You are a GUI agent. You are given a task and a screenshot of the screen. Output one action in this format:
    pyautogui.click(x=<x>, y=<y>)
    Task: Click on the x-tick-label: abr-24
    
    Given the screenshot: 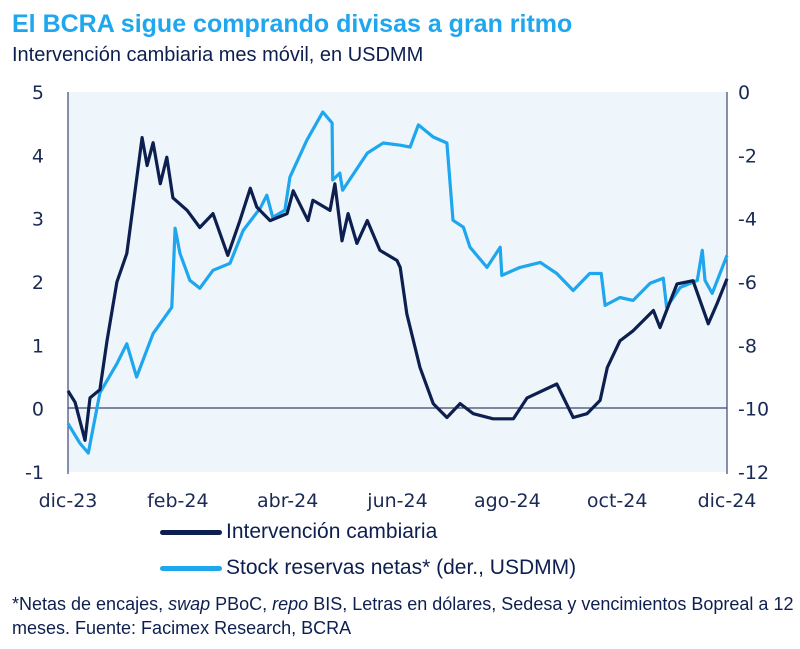 What is the action you would take?
    pyautogui.click(x=287, y=501)
    